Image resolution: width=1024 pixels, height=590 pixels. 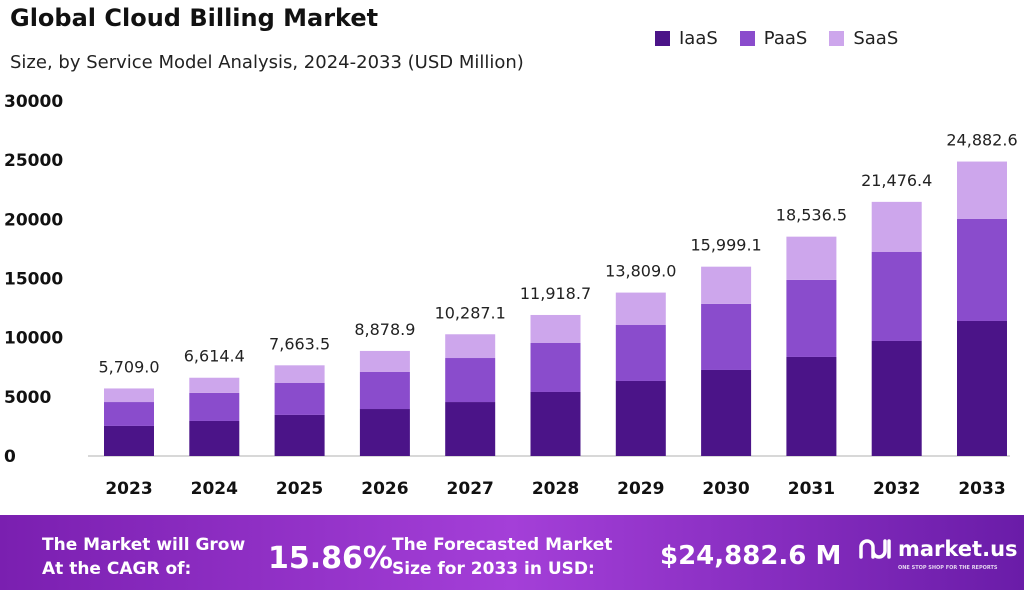 I want to click on bar-saas-2024, so click(x=214, y=385).